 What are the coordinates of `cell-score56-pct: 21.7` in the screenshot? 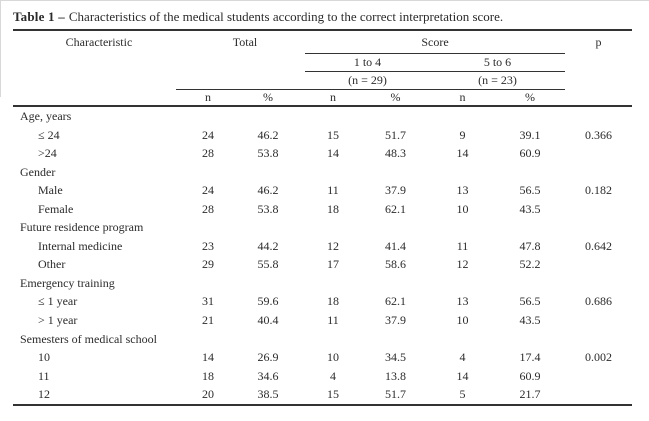 It's located at (530, 394).